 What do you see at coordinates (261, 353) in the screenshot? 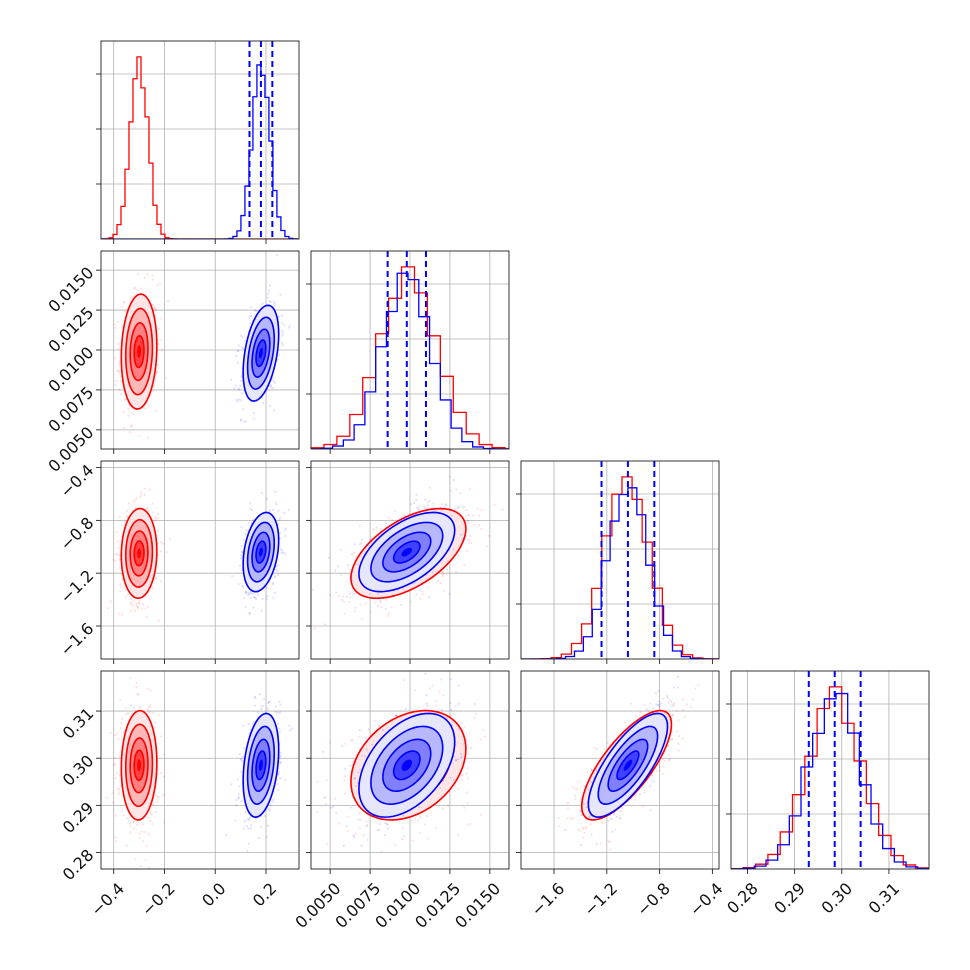
I see `contour-line-blue` at bounding box center [261, 353].